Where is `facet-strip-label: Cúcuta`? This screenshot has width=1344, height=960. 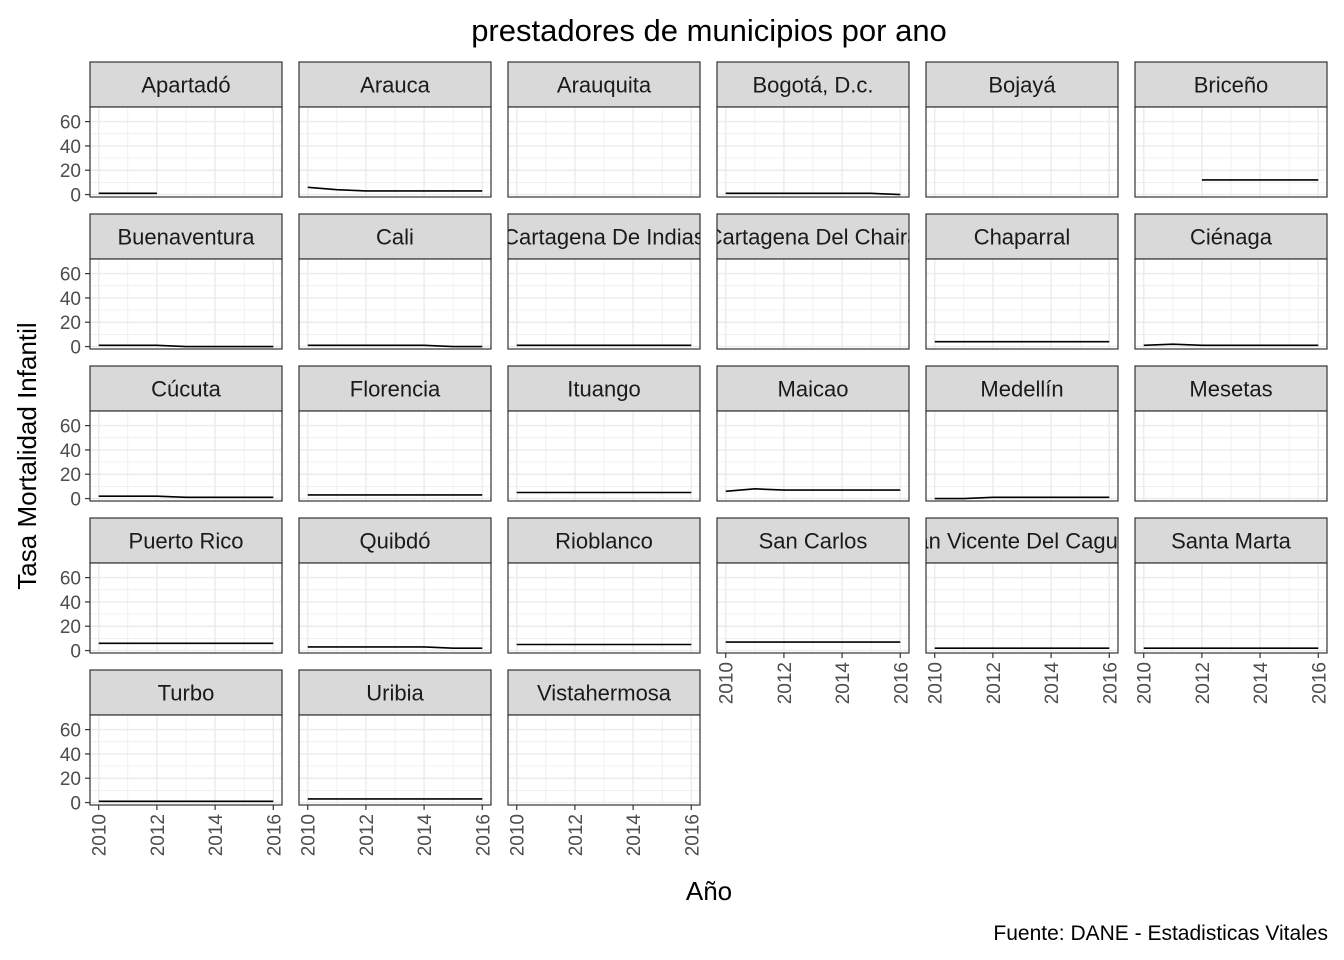
facet-strip-label: Cúcuta is located at coordinates (186, 389).